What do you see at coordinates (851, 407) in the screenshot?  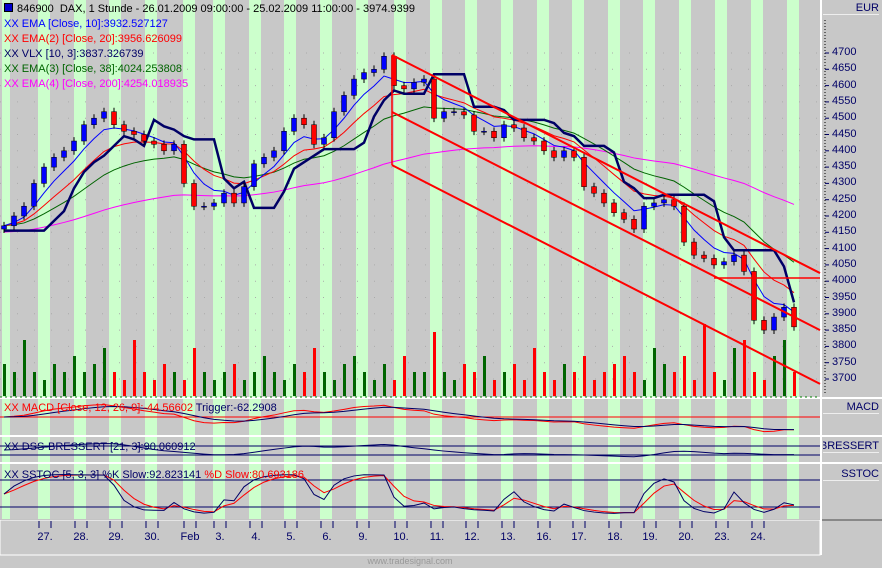 I see `macd-panel-label: MACD` at bounding box center [851, 407].